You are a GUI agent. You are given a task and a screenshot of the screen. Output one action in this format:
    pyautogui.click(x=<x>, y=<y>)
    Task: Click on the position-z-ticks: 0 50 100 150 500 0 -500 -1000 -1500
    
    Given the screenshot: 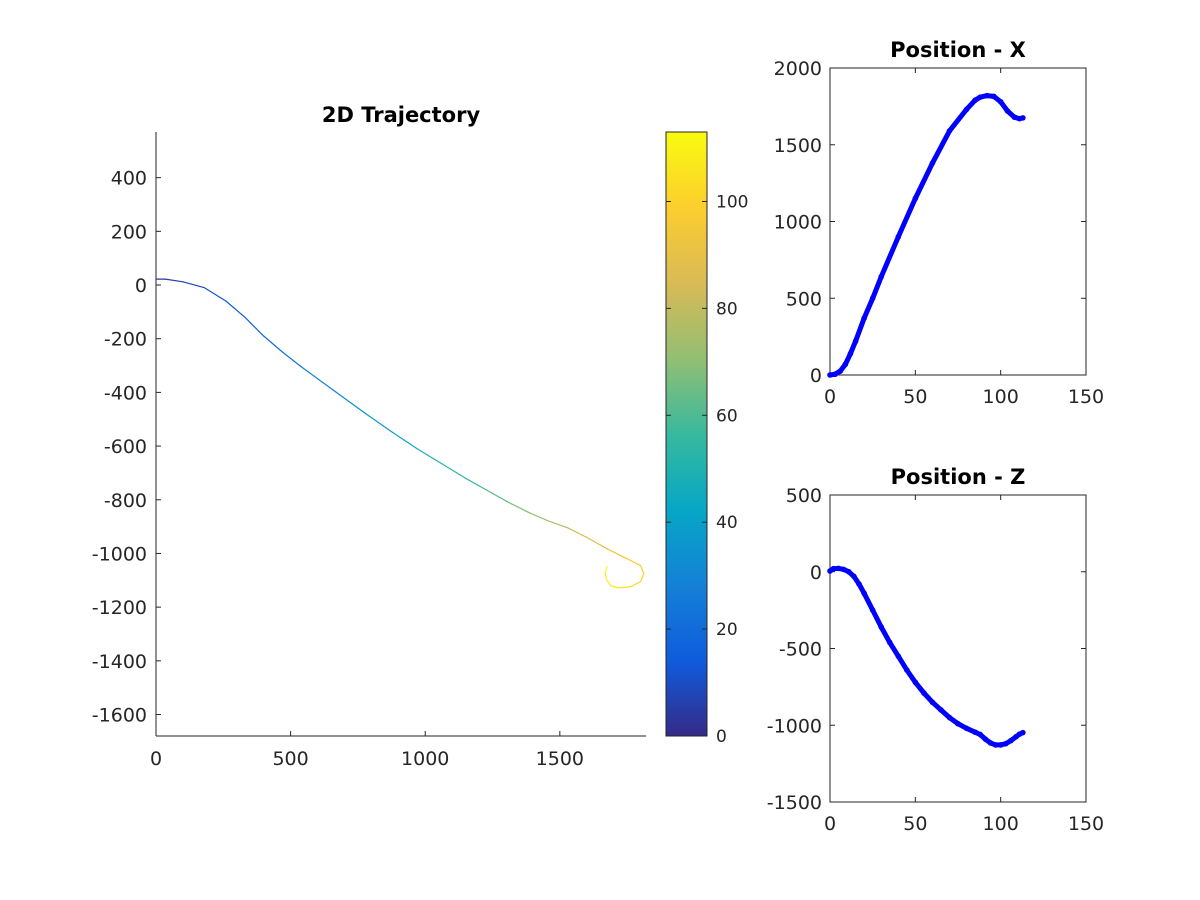 What is the action you would take?
    pyautogui.click(x=935, y=660)
    